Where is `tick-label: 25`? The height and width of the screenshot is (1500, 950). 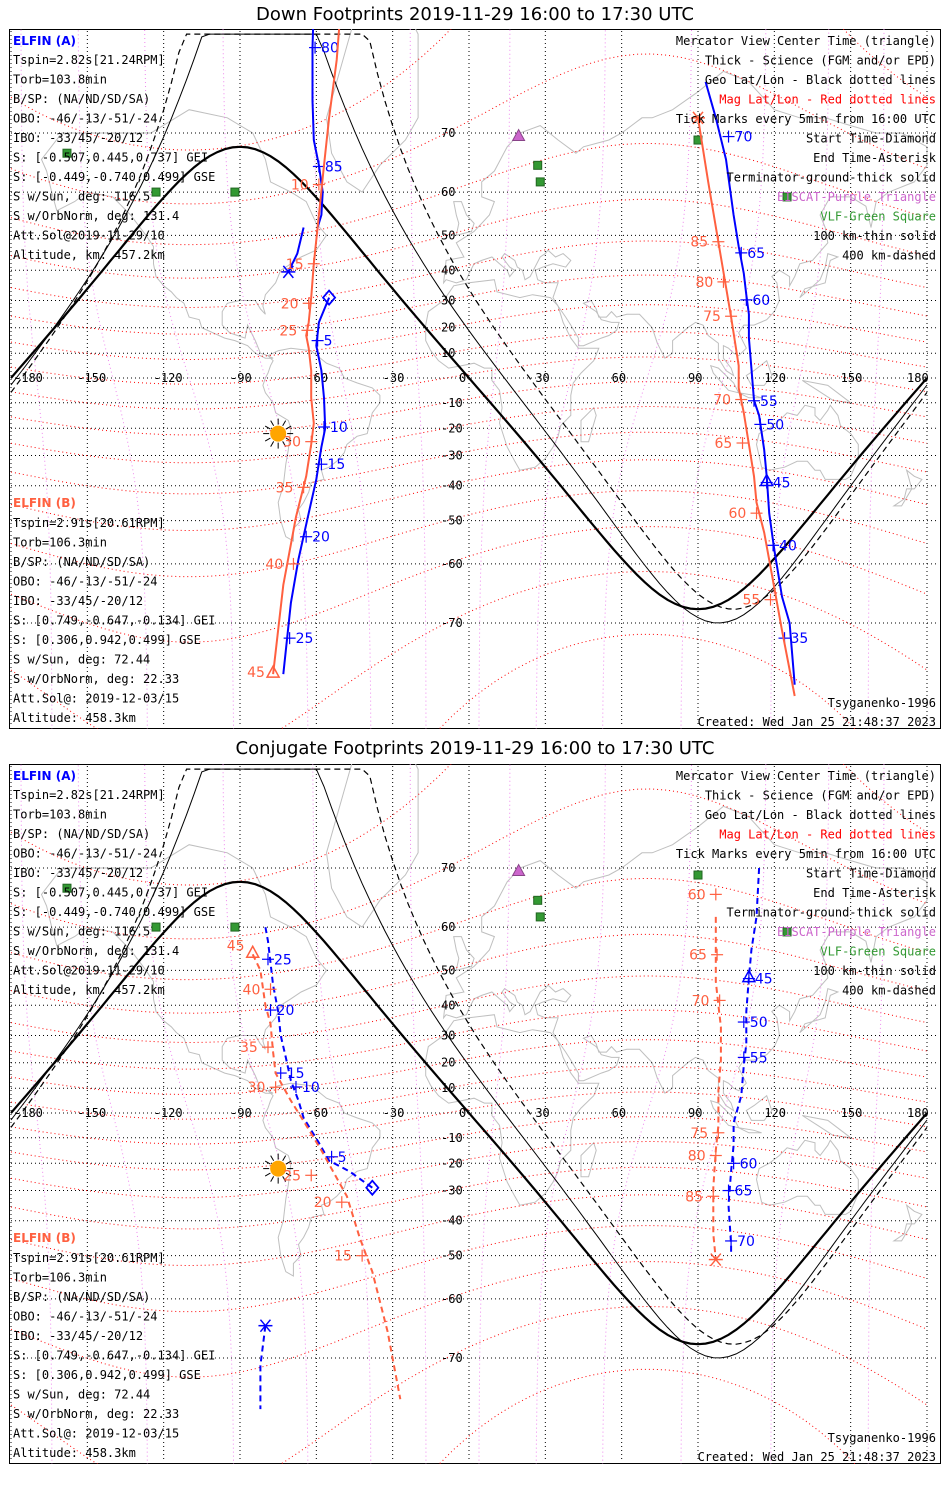
tick-label: 25 is located at coordinates (283, 960).